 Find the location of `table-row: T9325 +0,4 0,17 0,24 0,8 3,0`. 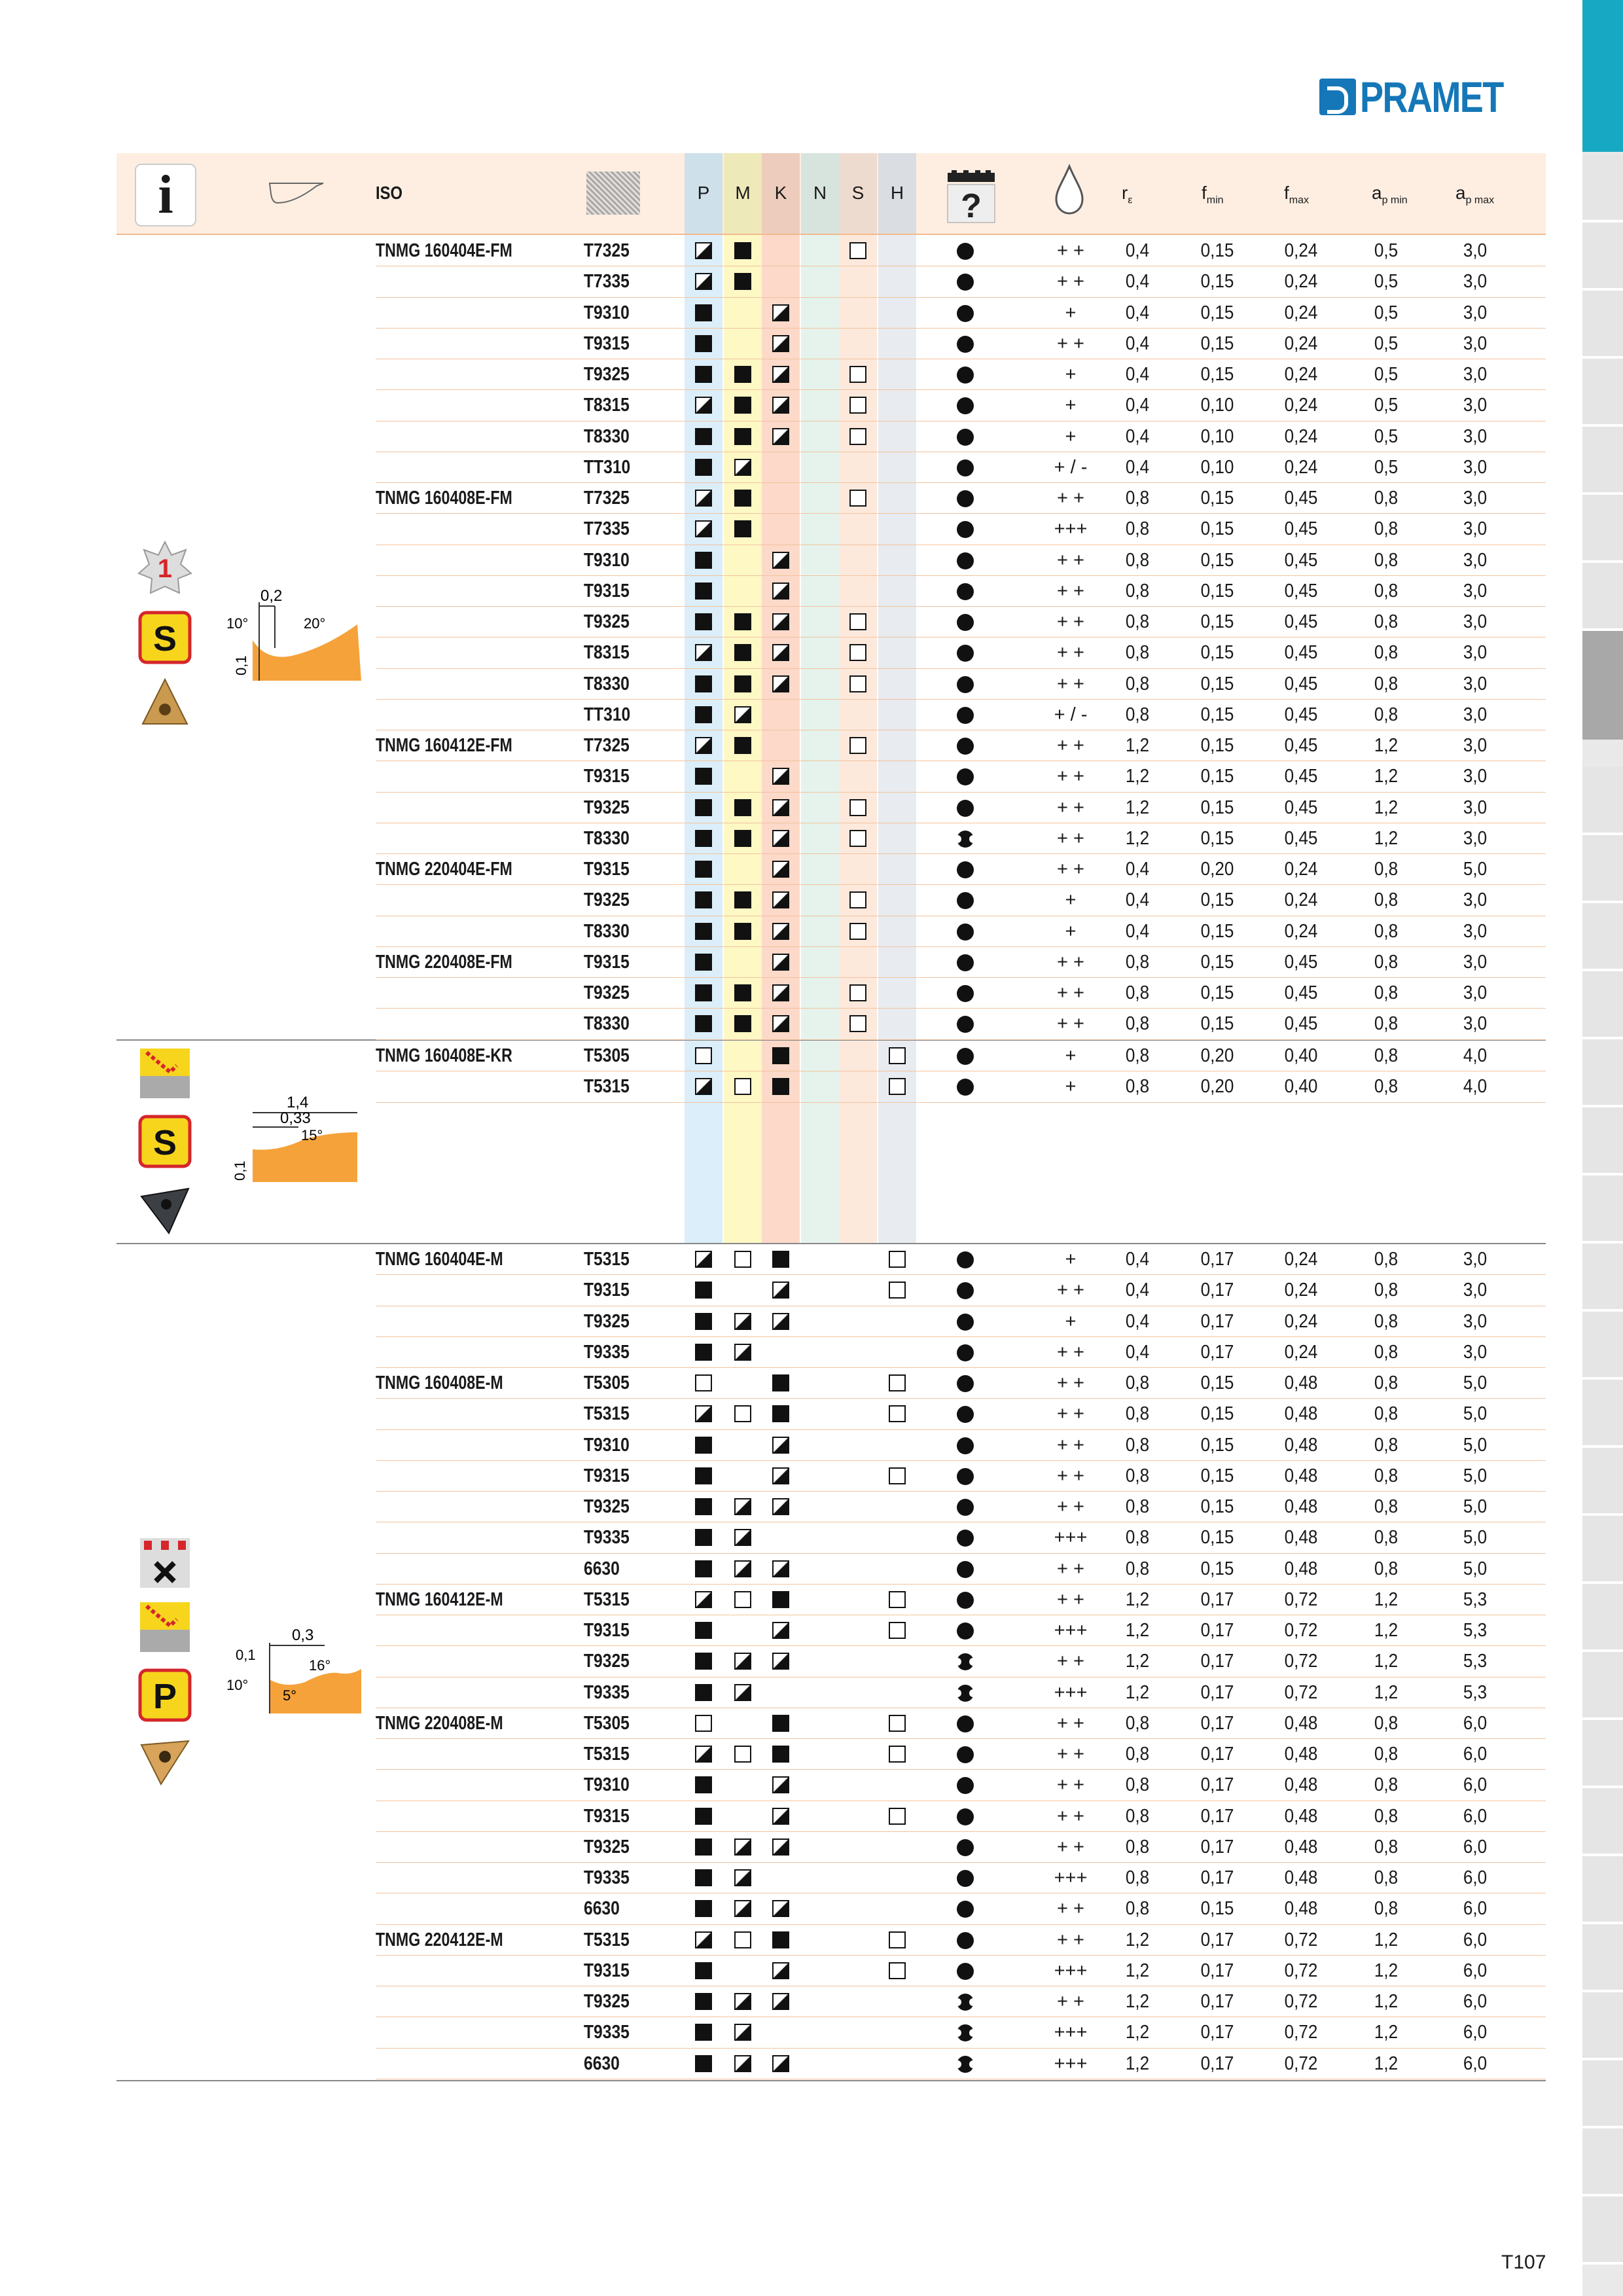

table-row: T9325 +0,4 0,17 0,24 0,8 3,0 is located at coordinates (786, 1321).